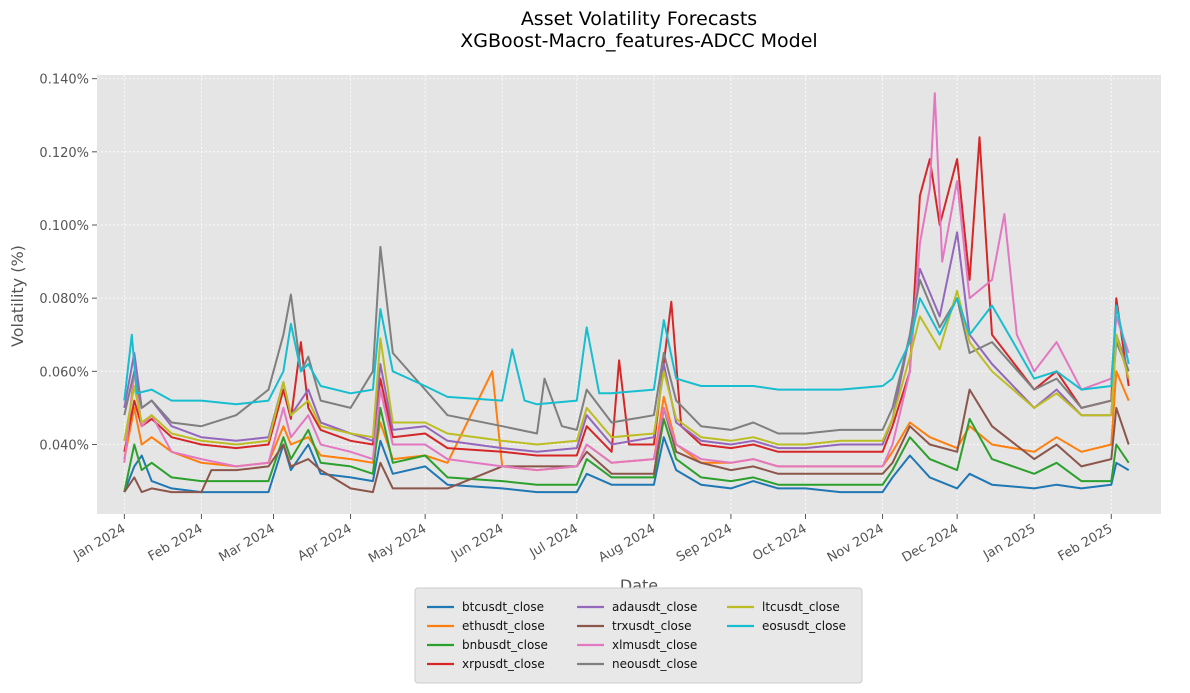 Image resolution: width=1190 pixels, height=693 pixels. I want to click on x-tick-label: Nov 2024, so click(856, 543).